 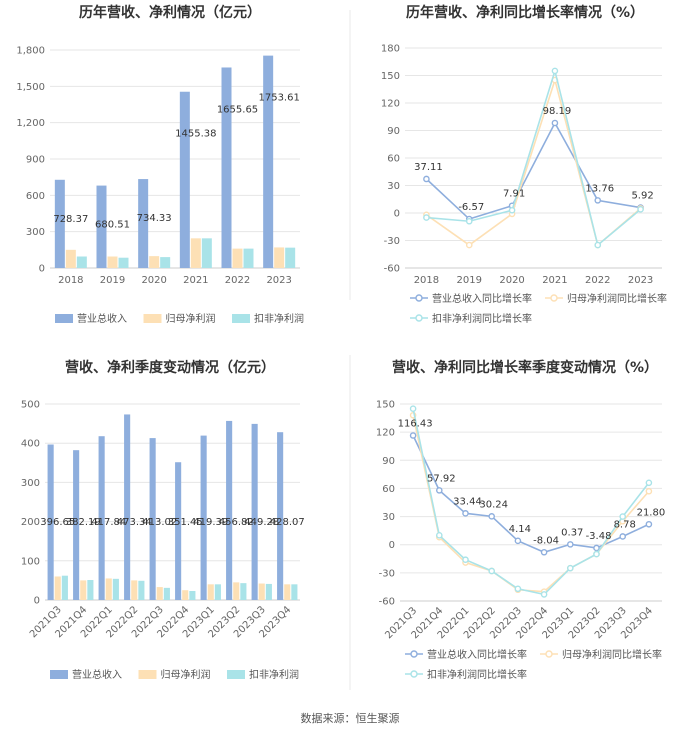 I want to click on x-tick-label: 2022, so click(x=237, y=280).